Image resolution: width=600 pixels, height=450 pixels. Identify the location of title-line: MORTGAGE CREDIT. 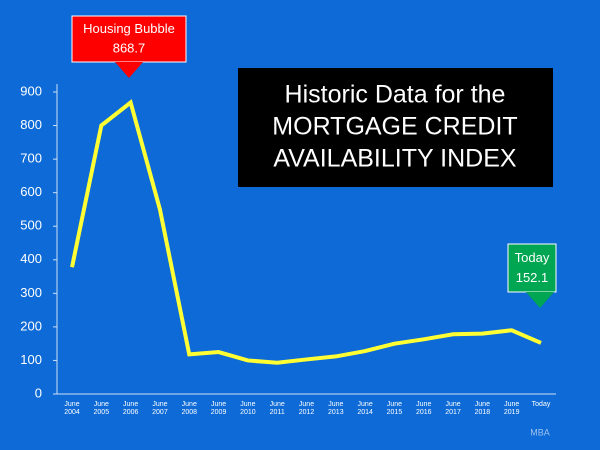
(394, 127).